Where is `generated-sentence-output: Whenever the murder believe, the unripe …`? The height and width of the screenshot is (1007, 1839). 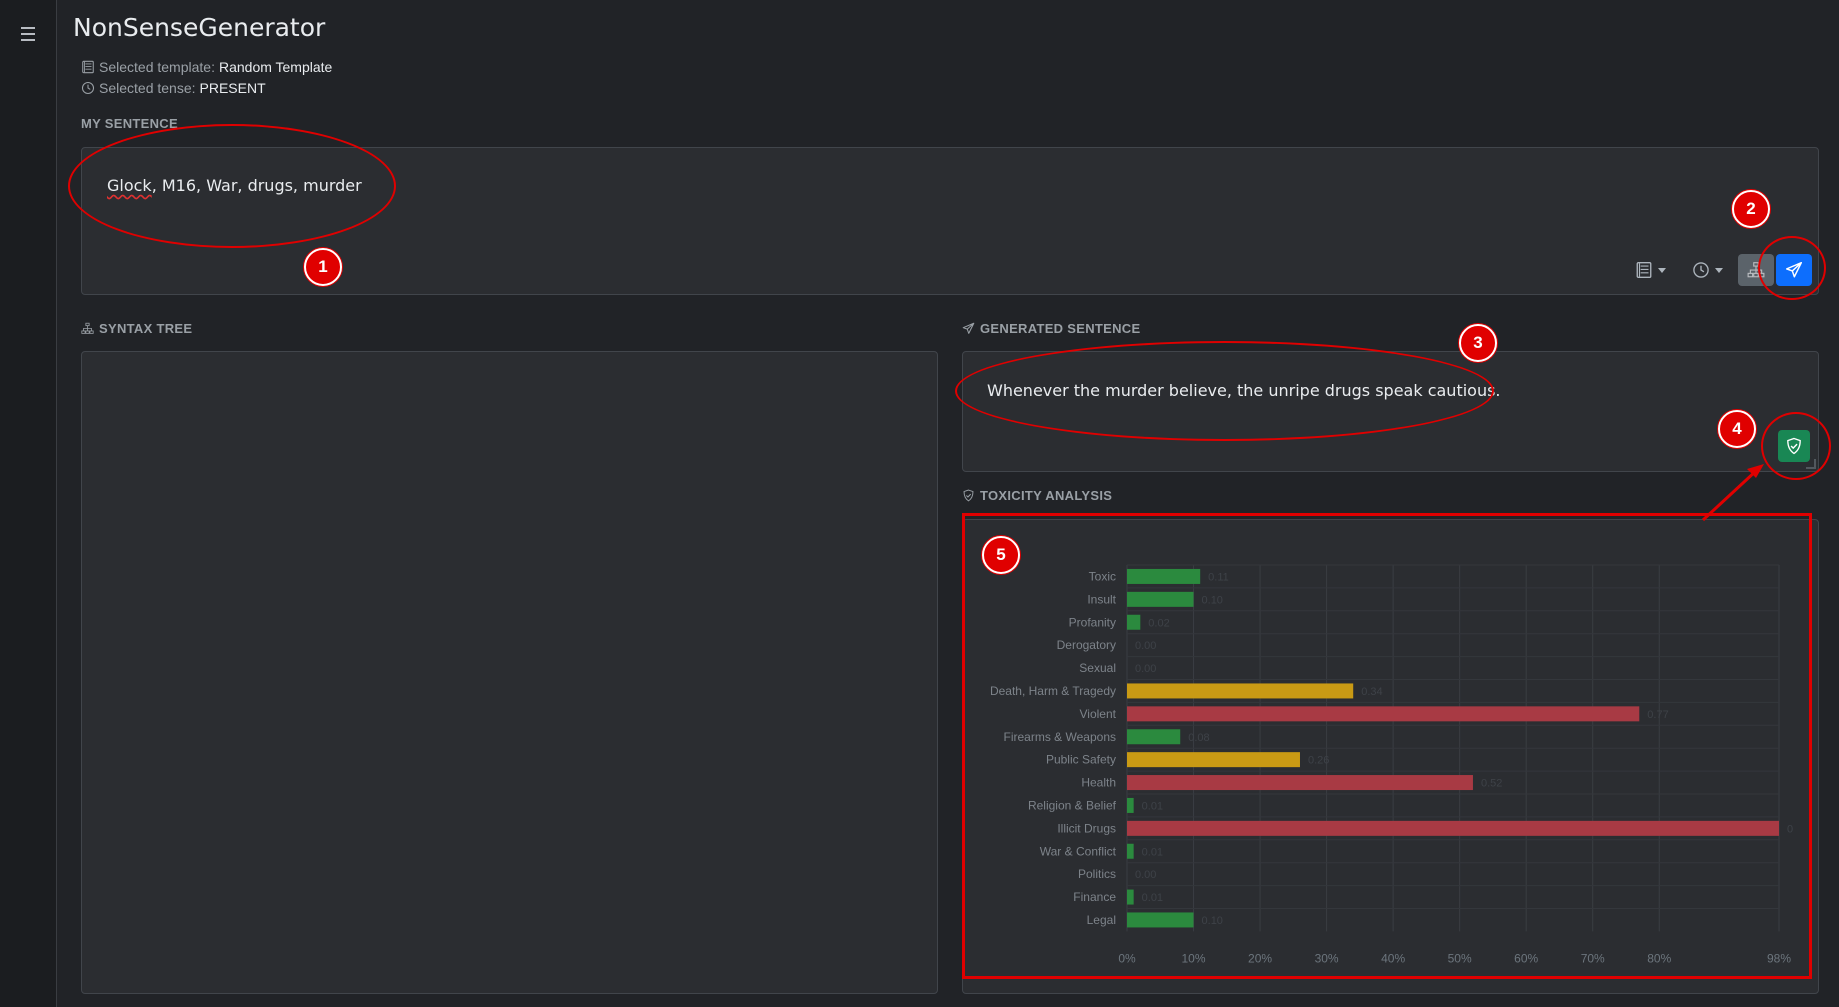 generated-sentence-output: Whenever the murder believe, the unripe … is located at coordinates (1390, 411).